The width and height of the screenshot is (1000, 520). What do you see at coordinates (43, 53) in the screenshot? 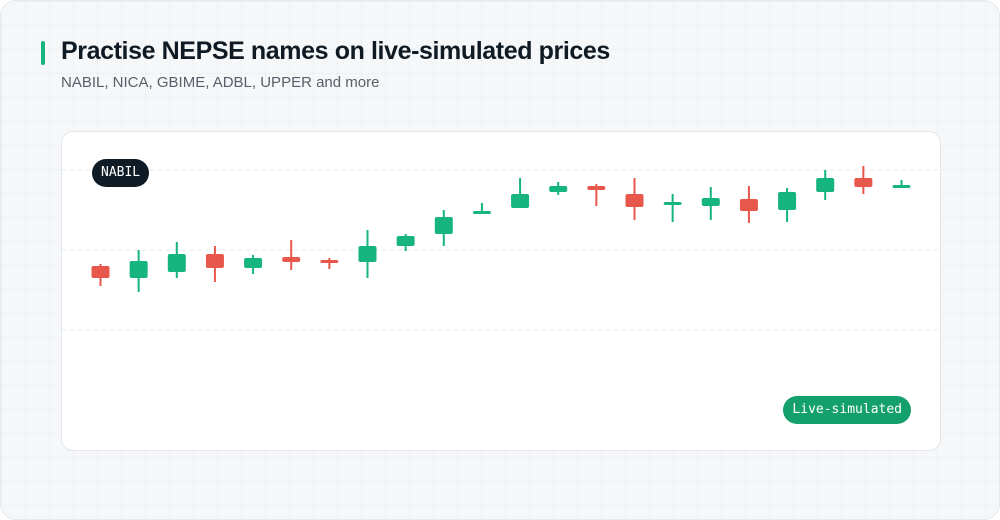
I see `title-accent-bar` at bounding box center [43, 53].